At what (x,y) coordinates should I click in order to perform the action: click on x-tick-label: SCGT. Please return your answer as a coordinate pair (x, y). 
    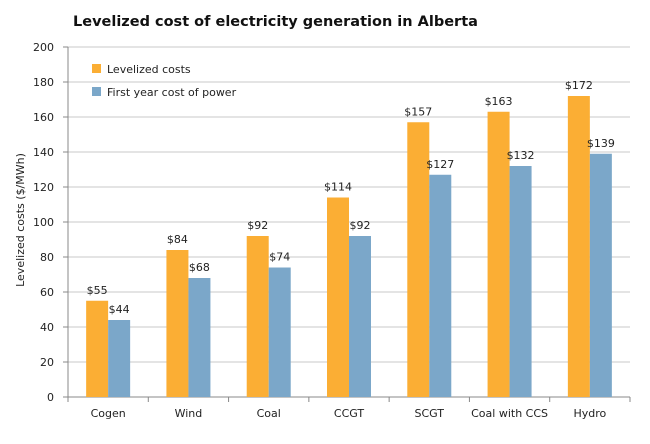
    Looking at the image, I should click on (430, 413).